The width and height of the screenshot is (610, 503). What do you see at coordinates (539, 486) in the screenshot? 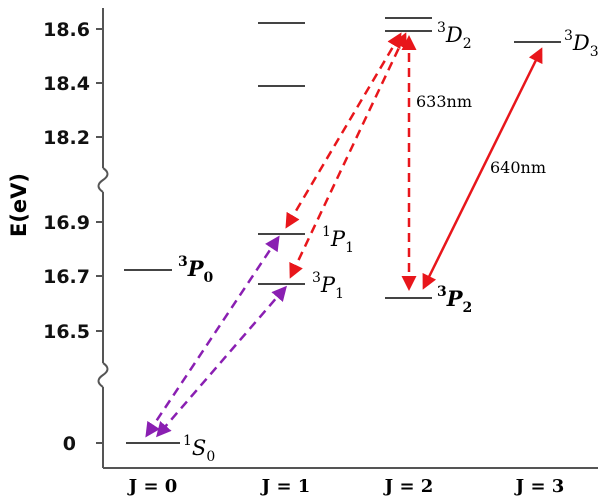
I see `j-label: J = 3` at bounding box center [539, 486].